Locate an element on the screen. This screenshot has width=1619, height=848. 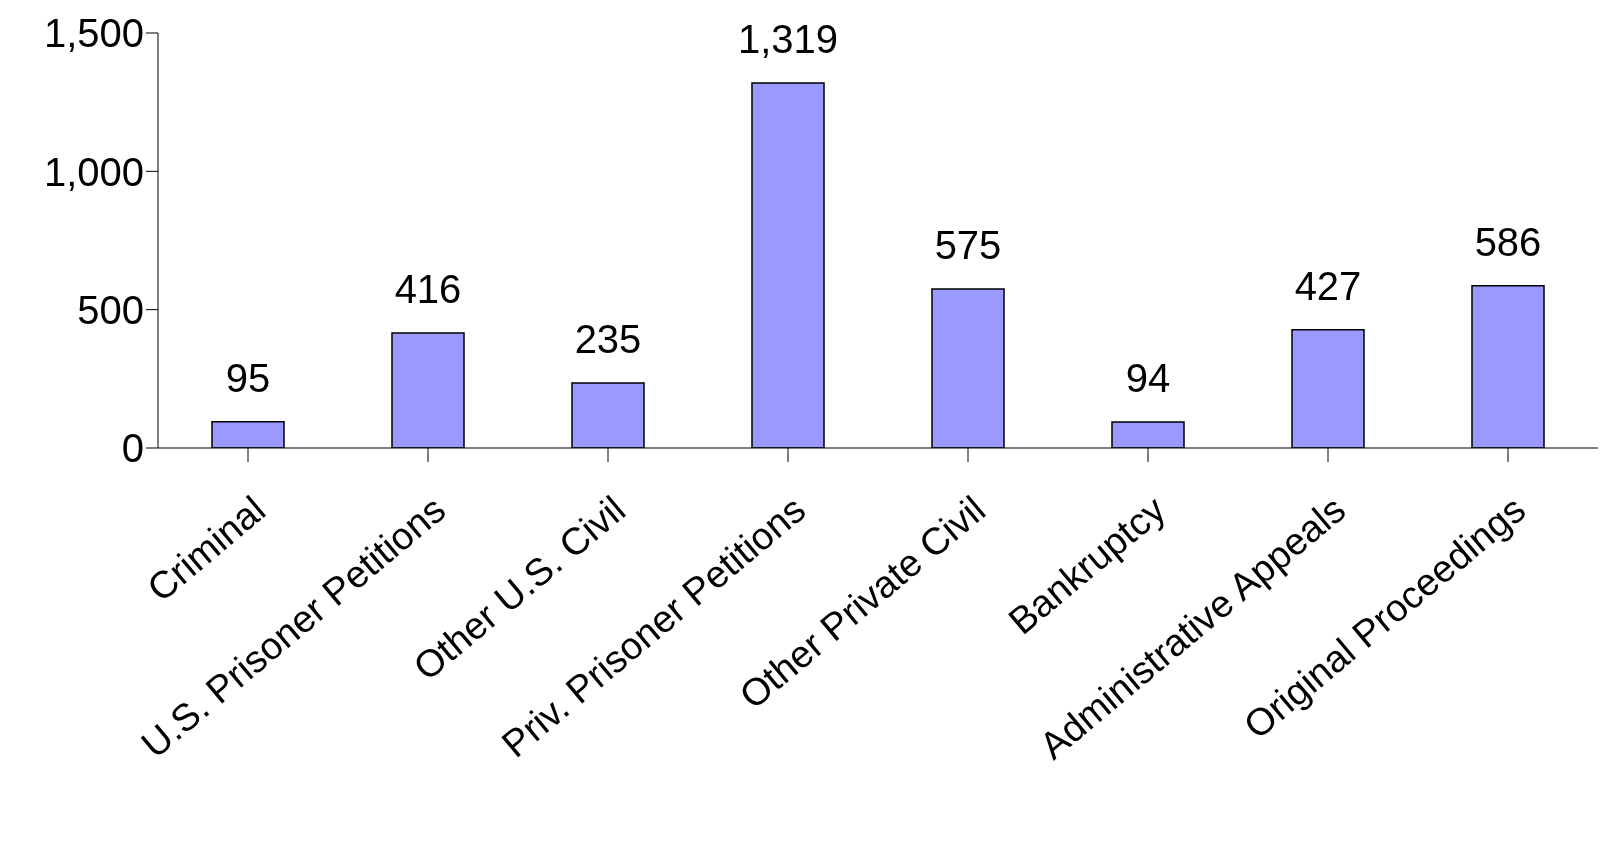
y-tick-label: 0 is located at coordinates (132, 448).